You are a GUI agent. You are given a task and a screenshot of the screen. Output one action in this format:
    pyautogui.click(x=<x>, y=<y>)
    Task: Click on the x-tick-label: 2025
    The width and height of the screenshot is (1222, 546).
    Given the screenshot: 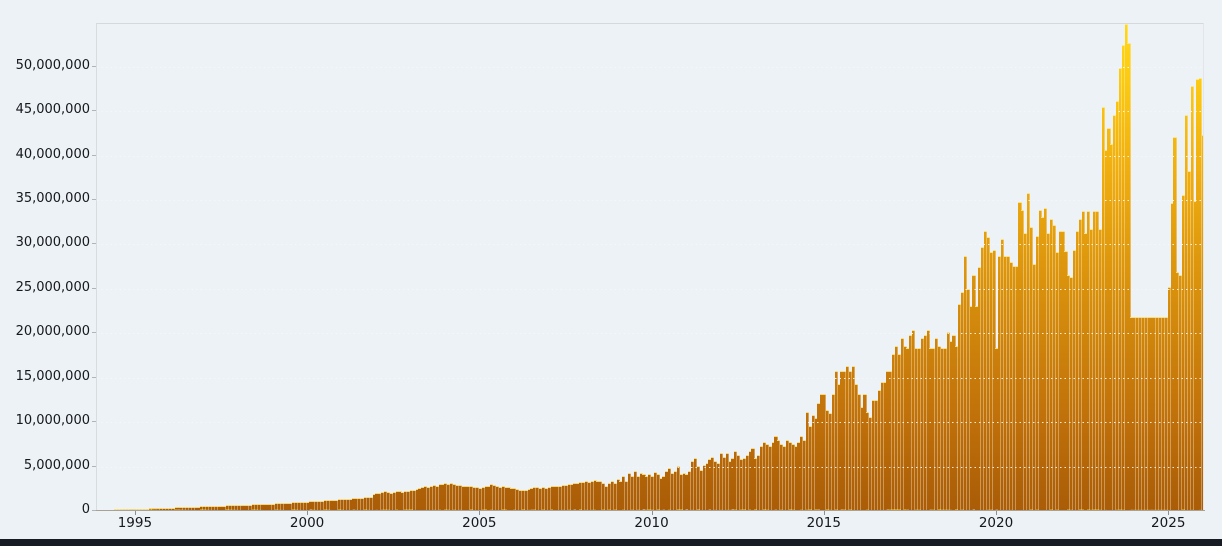 What is the action you would take?
    pyautogui.click(x=1168, y=523)
    